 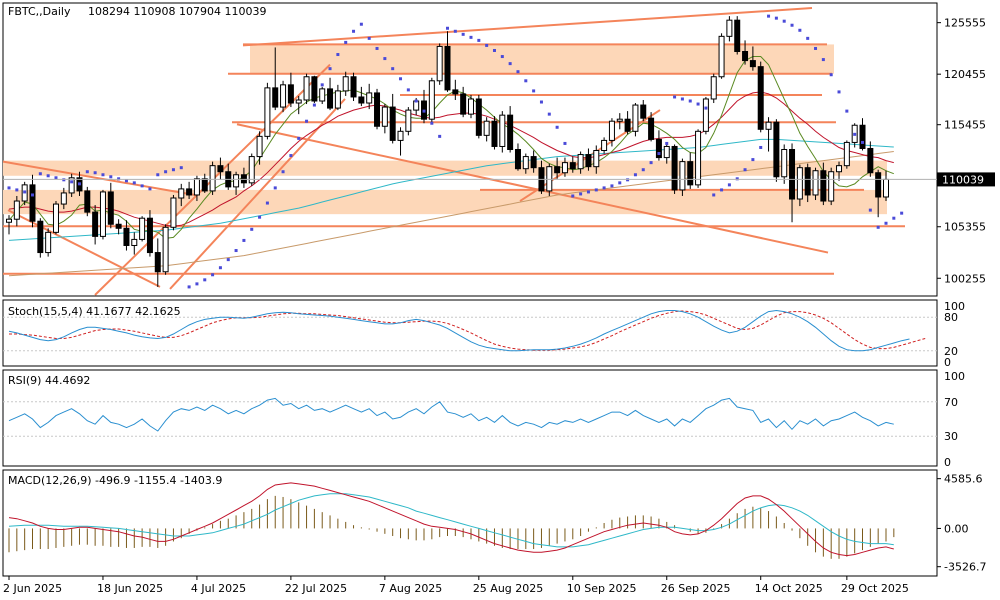 I want to click on date-tick-label-2: 4 Jul 2025, so click(x=218, y=588).